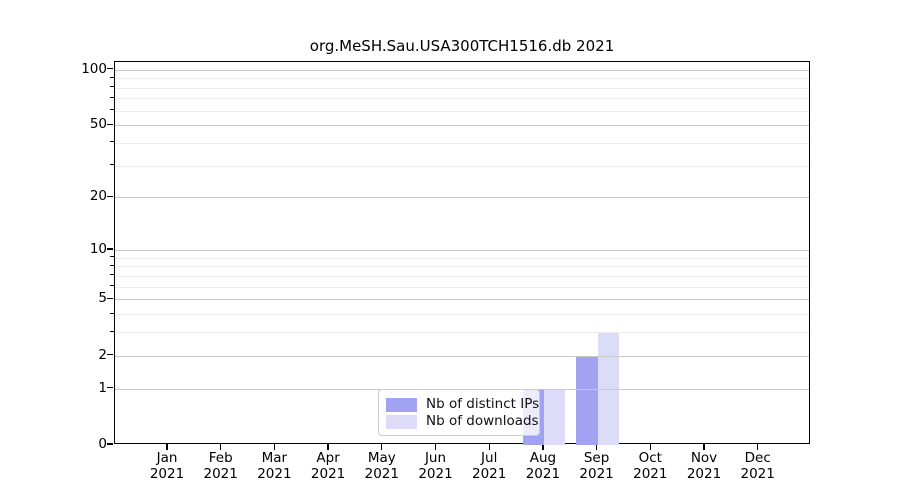  Describe the element at coordinates (462, 46) in the screenshot. I see `chart-title: org.MeSH.Sau.USA300TCH1516.db 2021` at that location.